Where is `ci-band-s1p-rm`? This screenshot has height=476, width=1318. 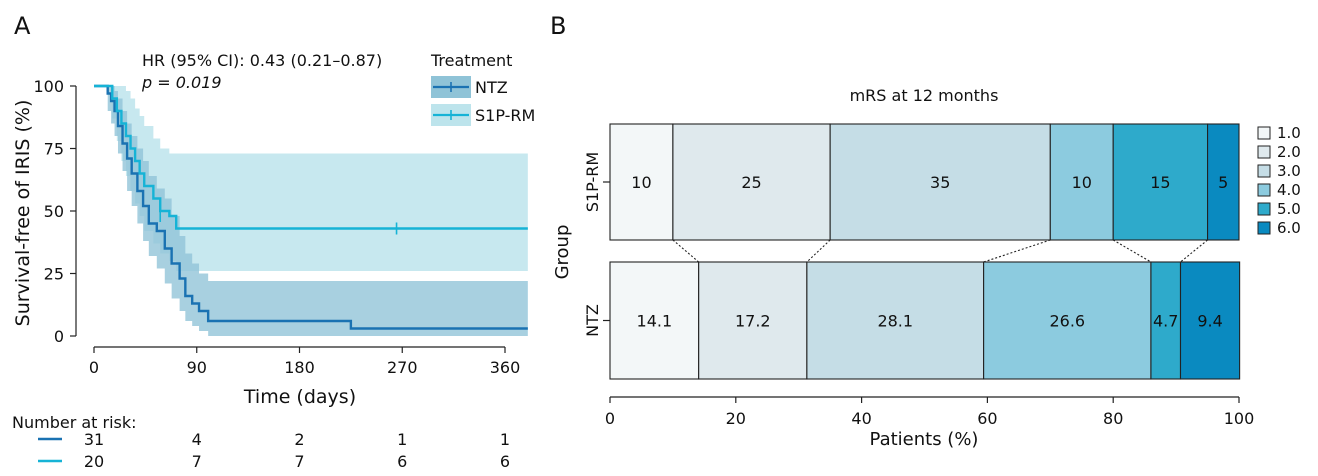 ci-band-s1p-rm is located at coordinates (311, 178).